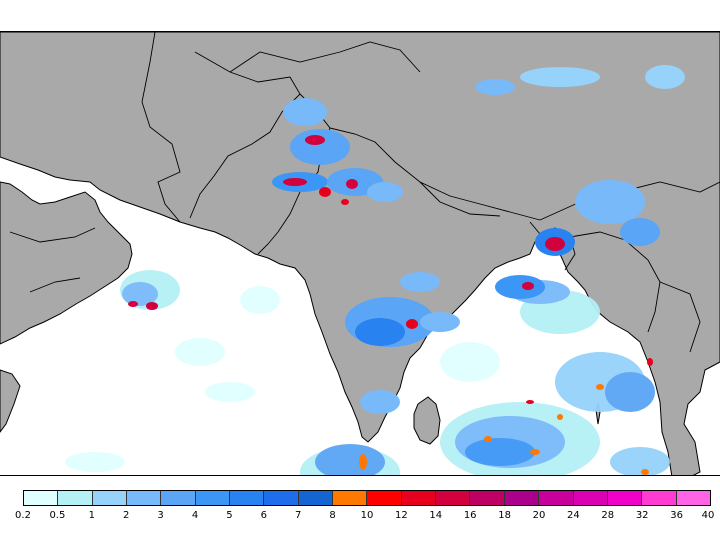  Describe the element at coordinates (23, 515) in the screenshot. I see `colorbar-tick-label: 0.2` at that location.